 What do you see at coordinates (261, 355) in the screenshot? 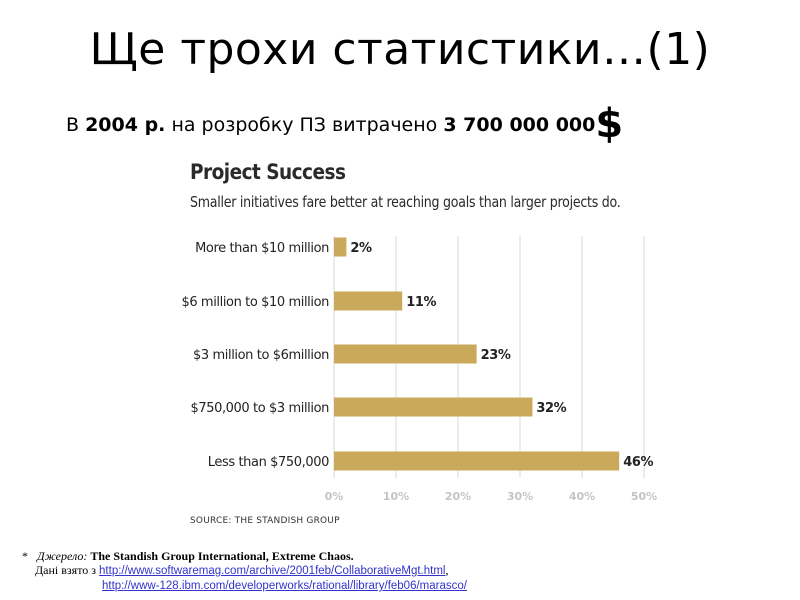
I see `category-label: $3 million to $6million` at bounding box center [261, 355].